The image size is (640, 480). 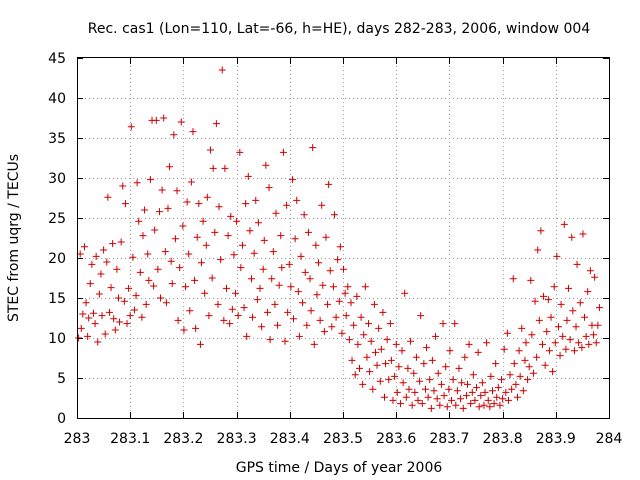 I want to click on y-tick-label: 10, so click(x=57, y=339).